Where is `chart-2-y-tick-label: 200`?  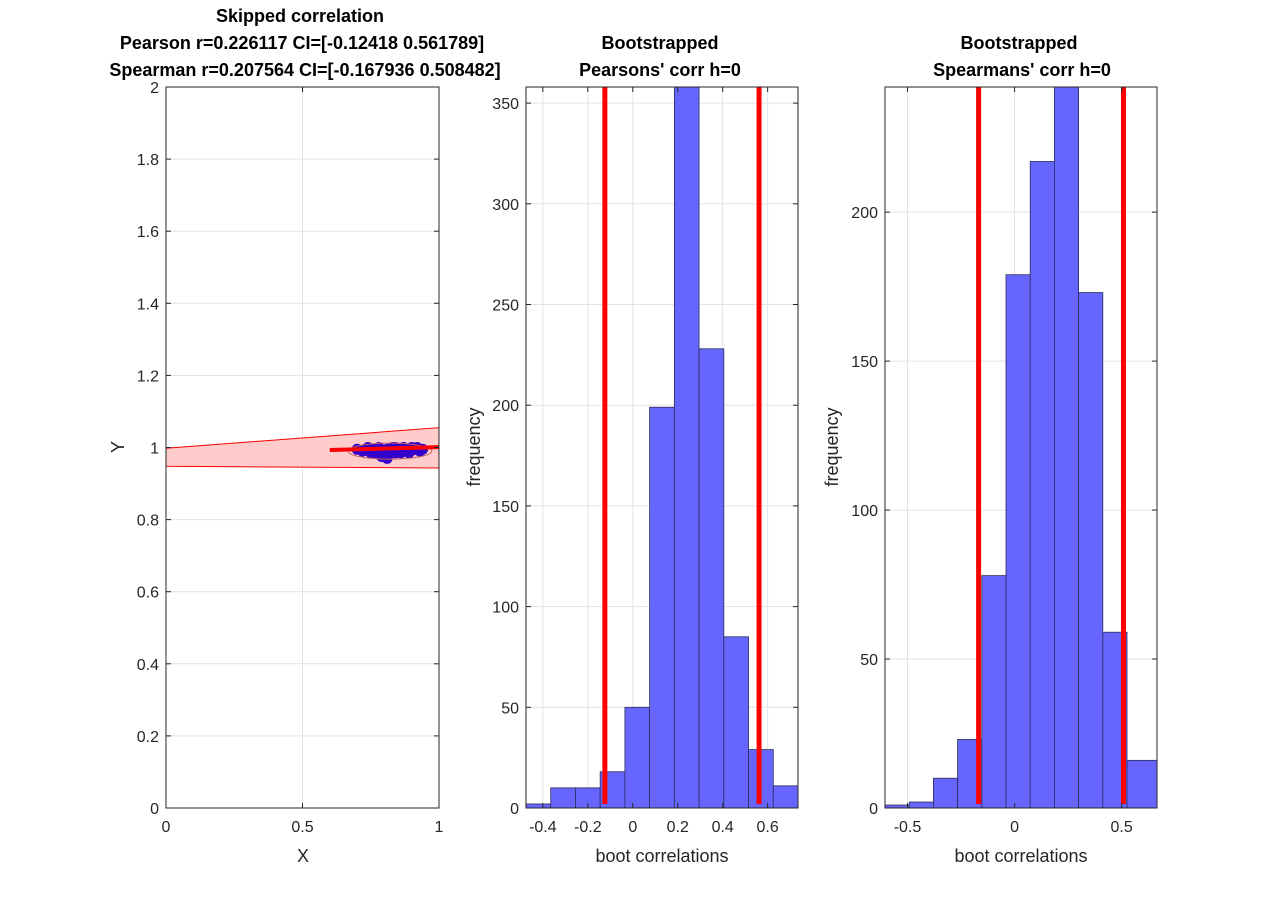 chart-2-y-tick-label: 200 is located at coordinates (505, 406).